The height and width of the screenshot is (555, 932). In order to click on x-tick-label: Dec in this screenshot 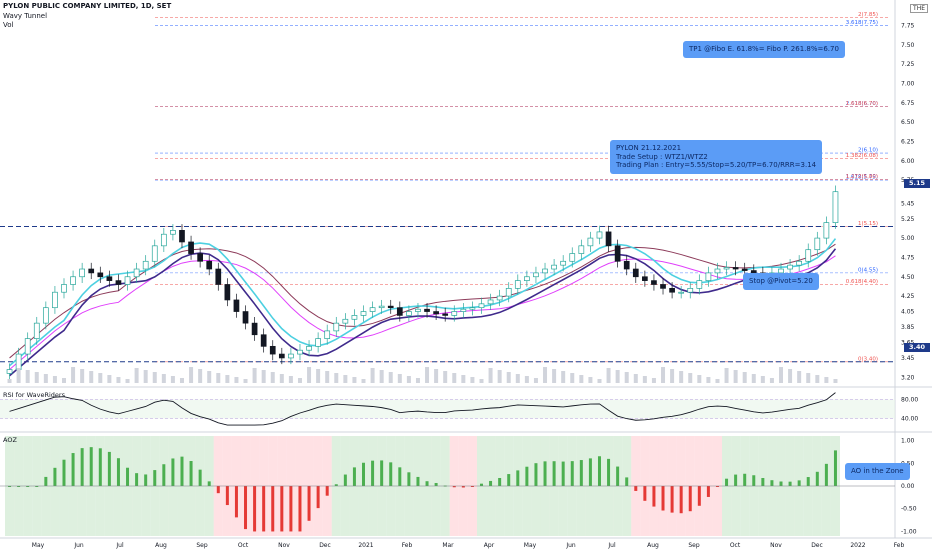, I will do `click(325, 545)`.